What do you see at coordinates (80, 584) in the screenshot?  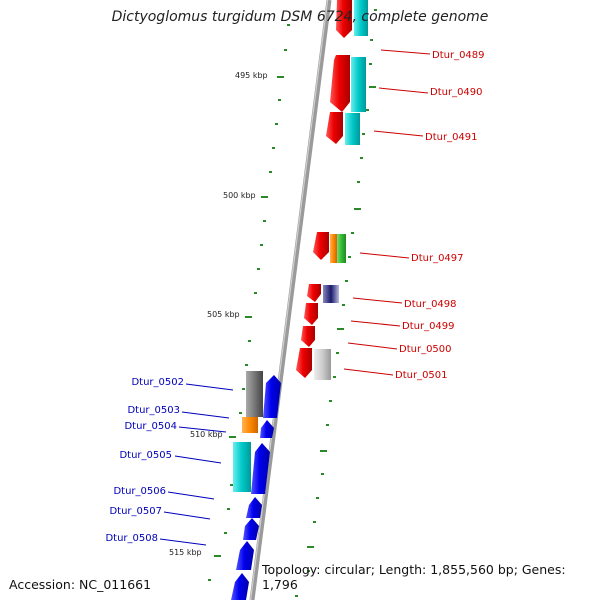 I see `accession-text: Accession: NC_011661` at bounding box center [80, 584].